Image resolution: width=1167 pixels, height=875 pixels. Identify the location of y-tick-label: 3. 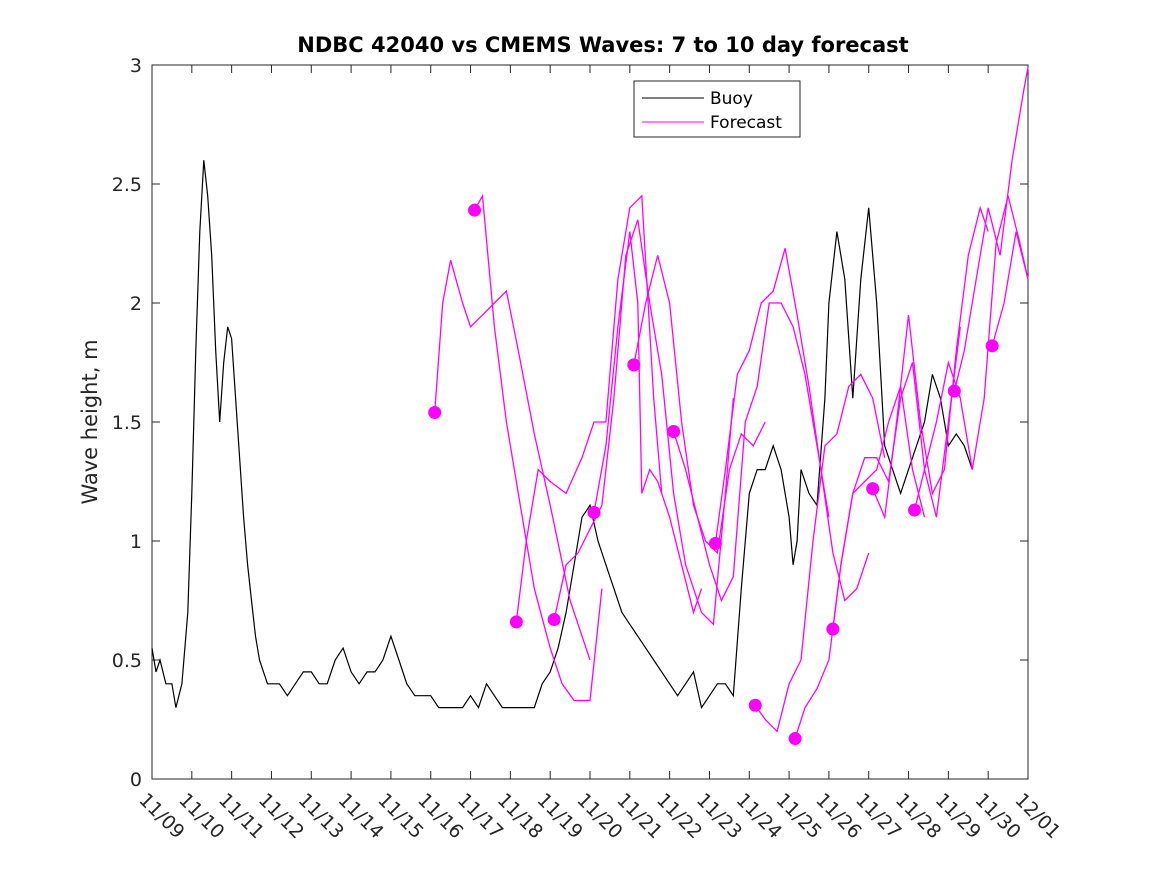
(136, 66).